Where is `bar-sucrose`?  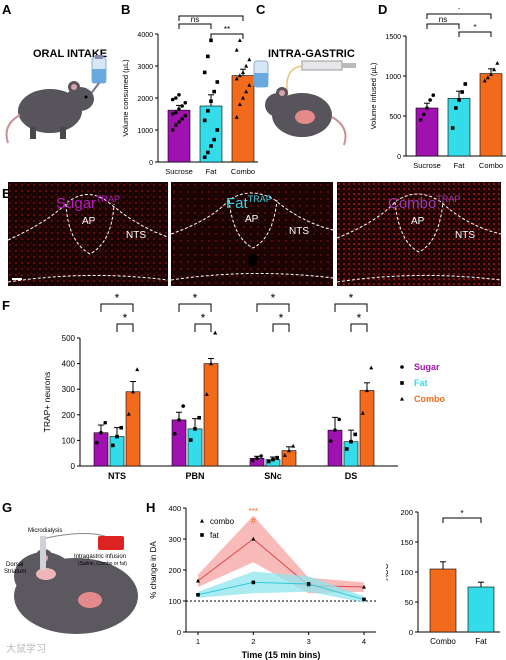 bar-sucrose is located at coordinates (179, 136).